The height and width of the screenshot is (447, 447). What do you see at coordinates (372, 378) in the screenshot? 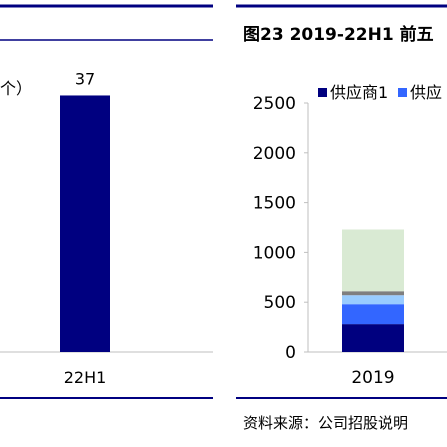
I see `x-tick-label-2019: 2019` at bounding box center [372, 378].